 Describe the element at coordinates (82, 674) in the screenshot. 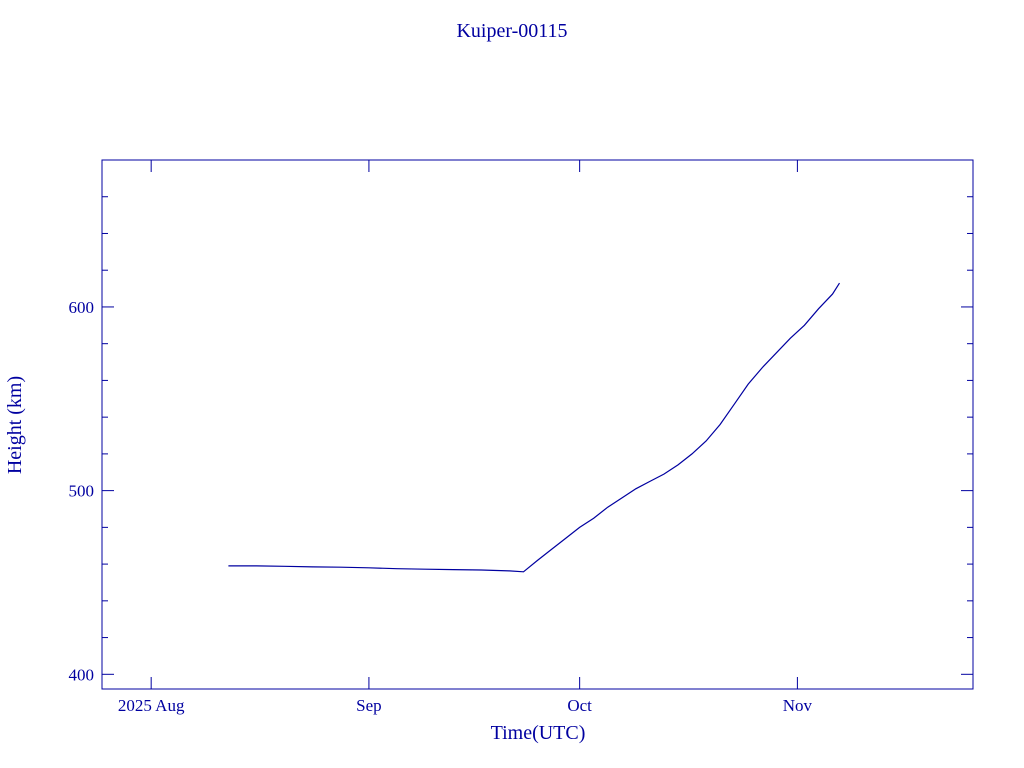

I see `y-tick-label: 400` at that location.